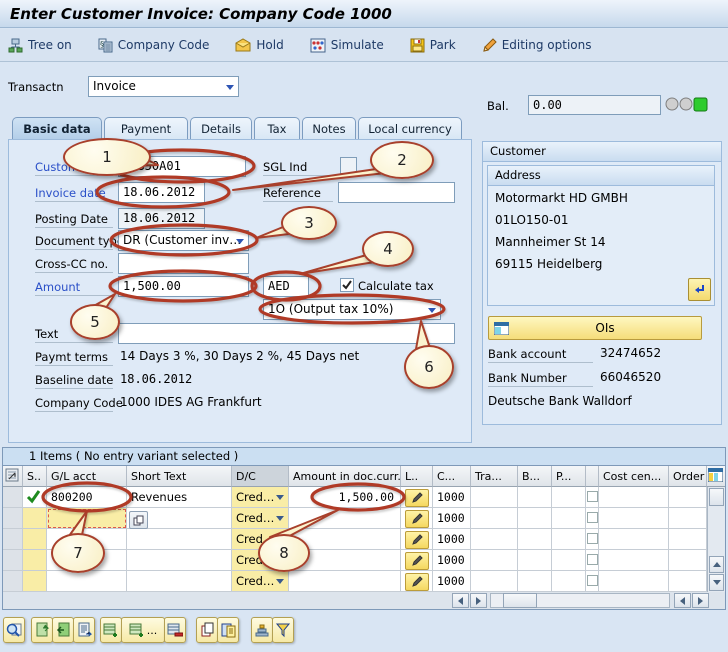 This screenshot has width=728, height=652. What do you see at coordinates (87, 497) in the screenshot?
I see `gl-acct-cell: 800200` at bounding box center [87, 497].